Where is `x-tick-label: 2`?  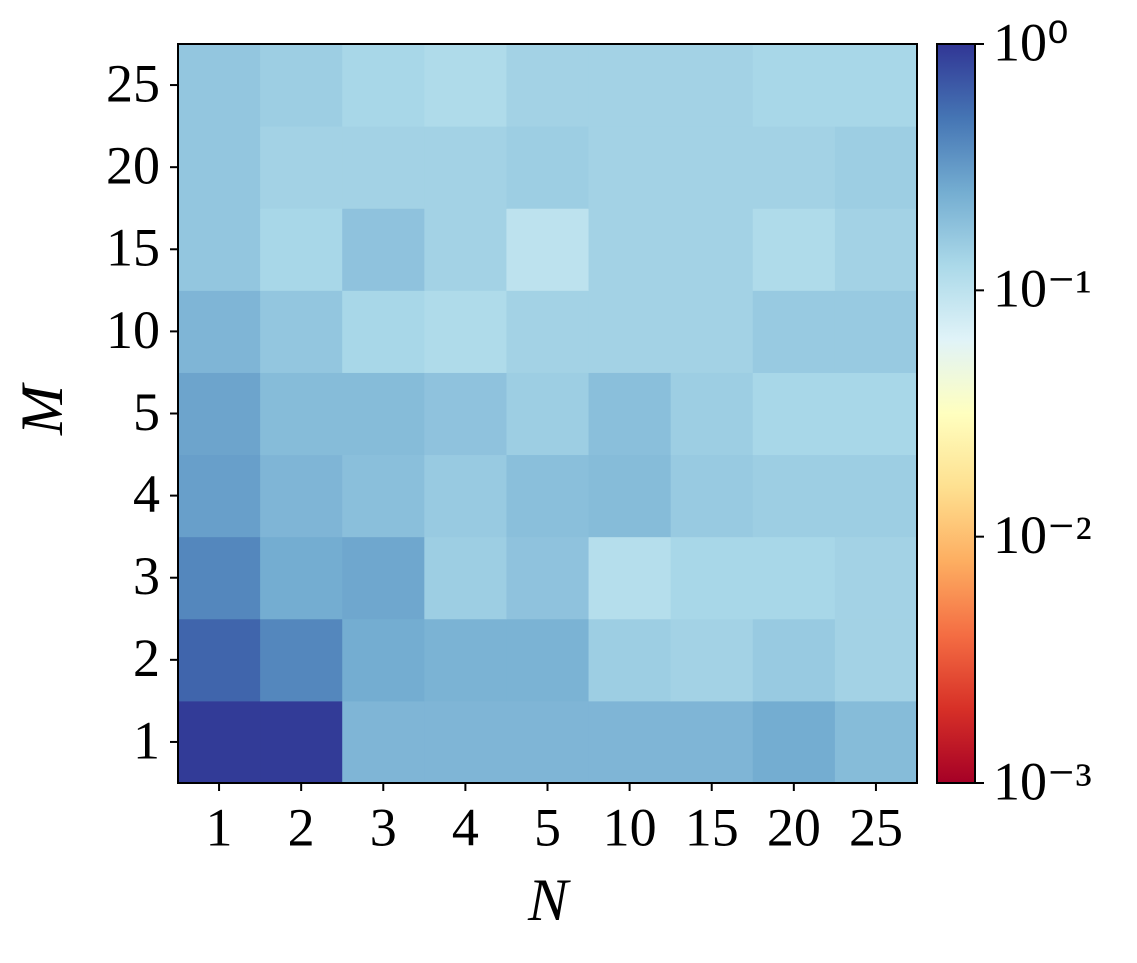
x-tick-label: 2 is located at coordinates (301, 827).